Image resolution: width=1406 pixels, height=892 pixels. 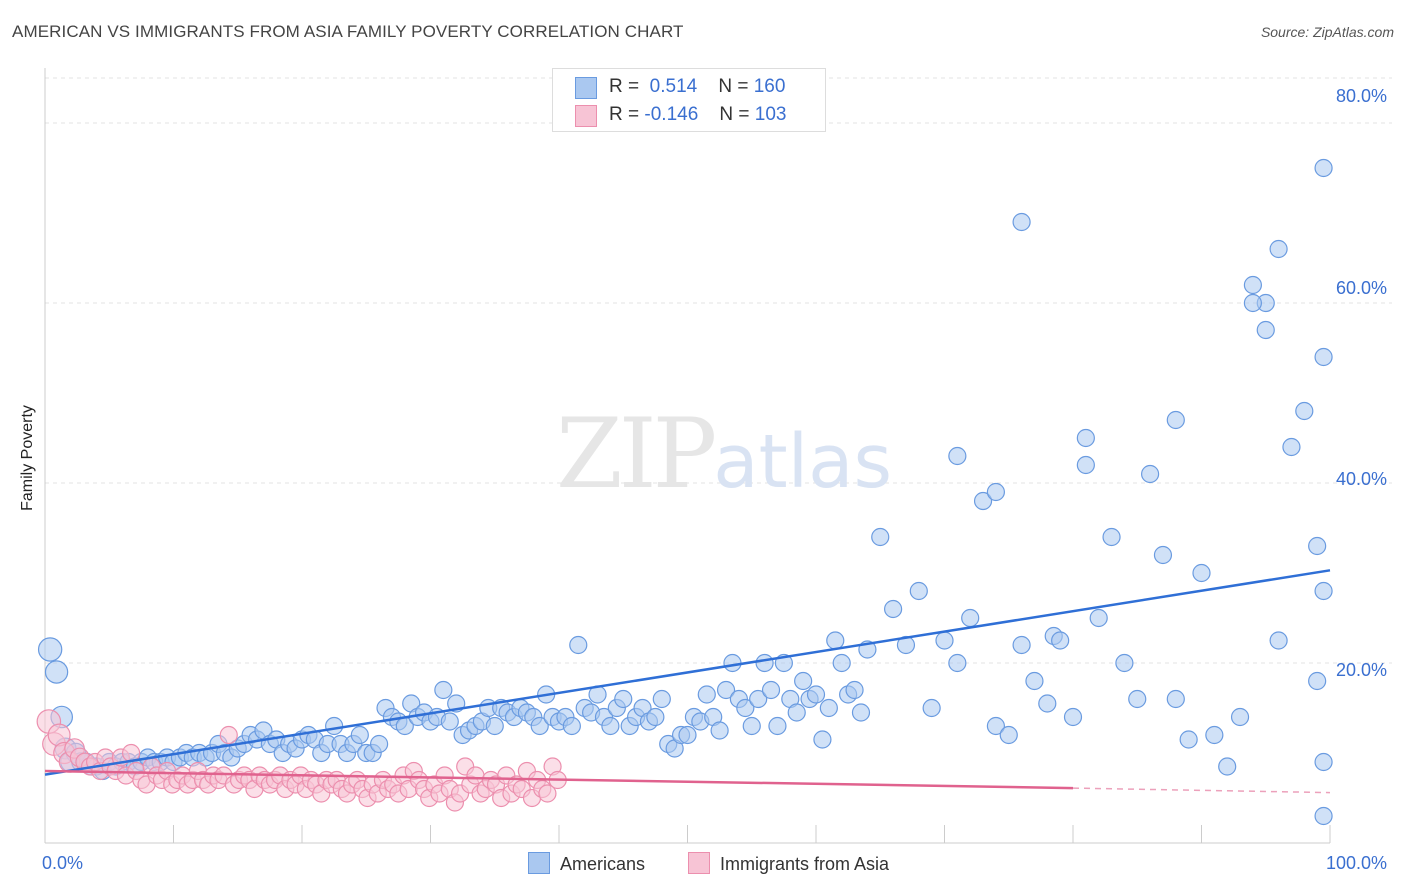 I want to click on correlation-legend: R = 0.514 N = 160 R = -0.146 N = 103, so click(x=689, y=100).